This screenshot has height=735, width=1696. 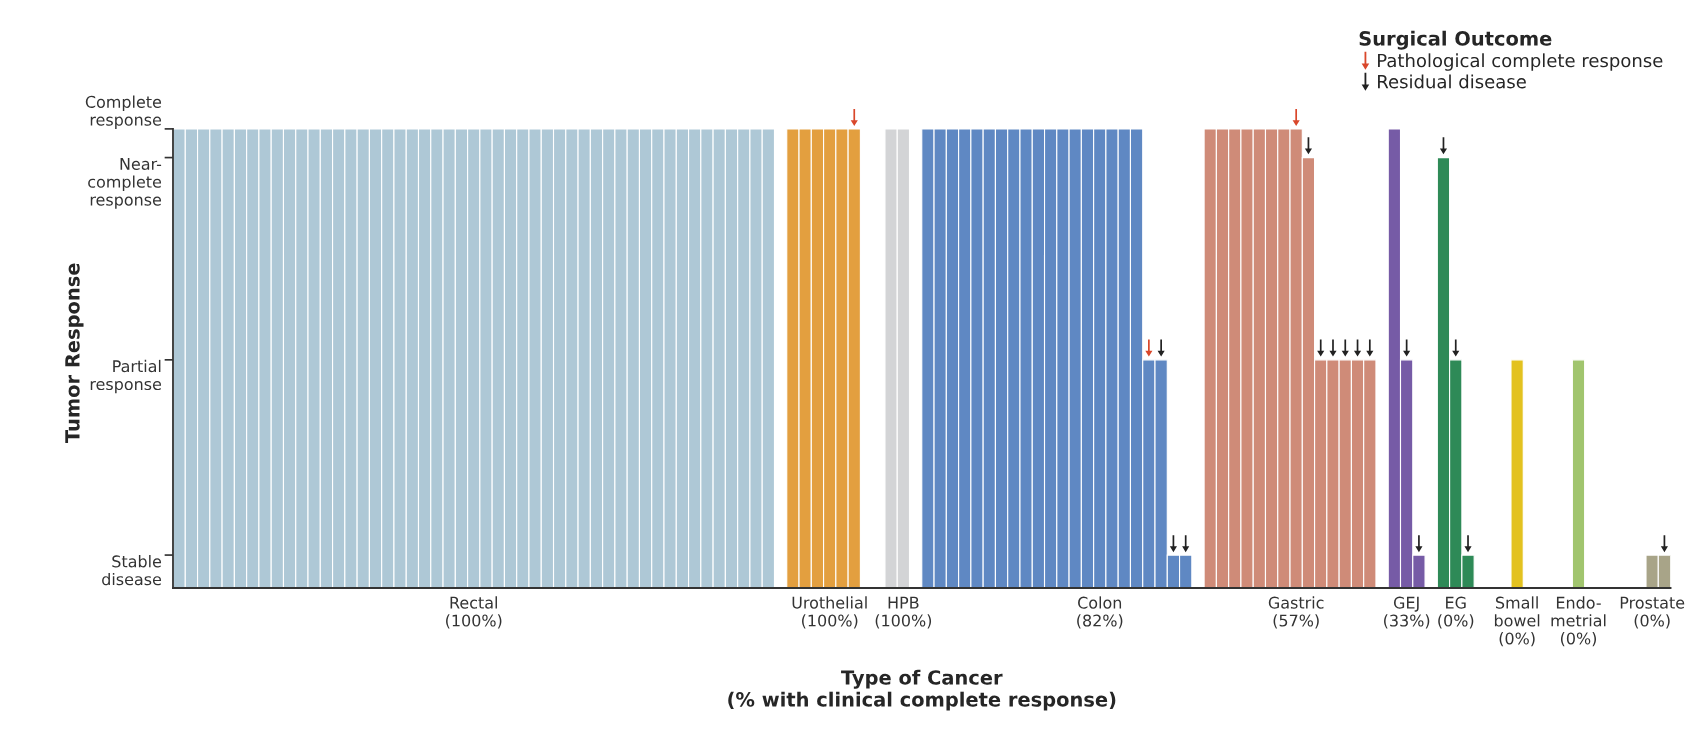 I want to click on x-tick-label: Gastric (57%), so click(x=1296, y=612).